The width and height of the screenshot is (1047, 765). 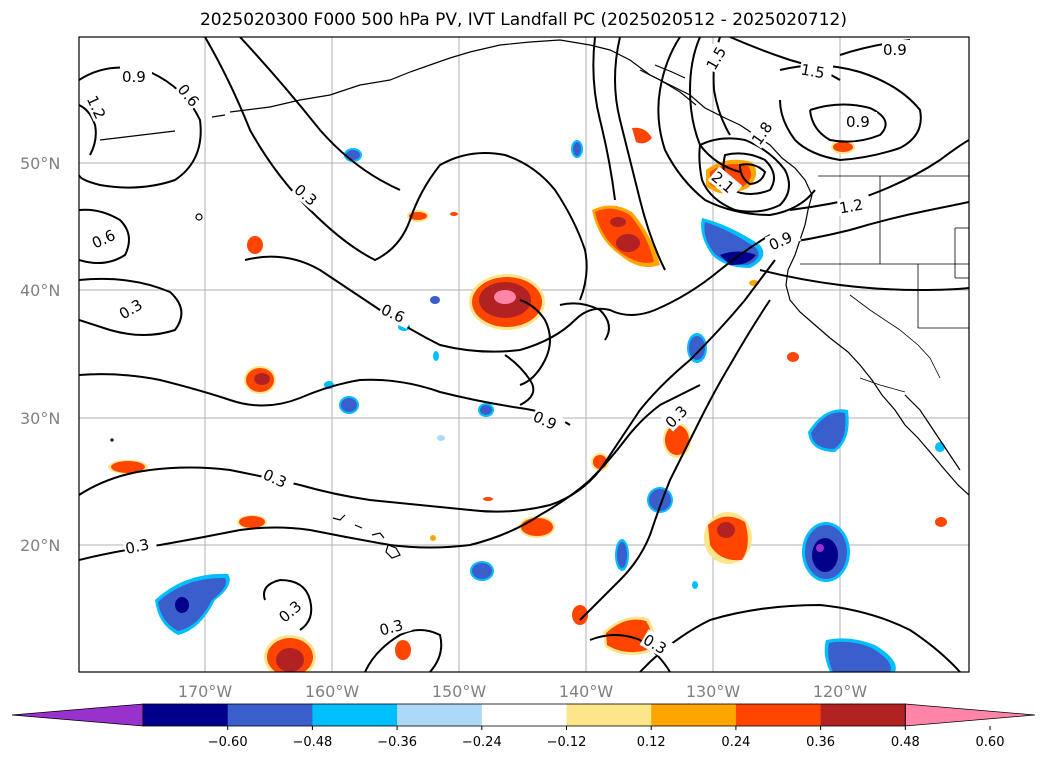 What do you see at coordinates (77, 715) in the screenshot?
I see `colorbar-extend-min` at bounding box center [77, 715].